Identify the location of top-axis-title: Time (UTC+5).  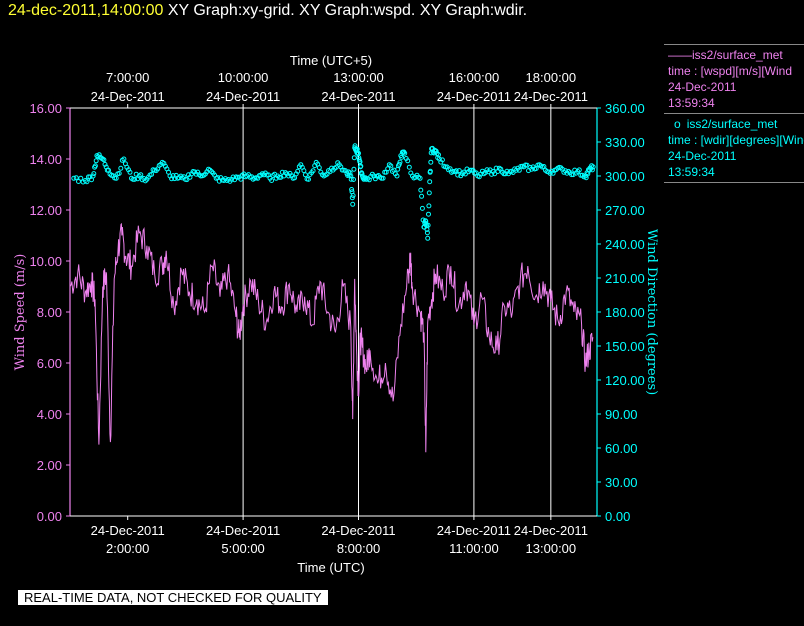
(331, 60).